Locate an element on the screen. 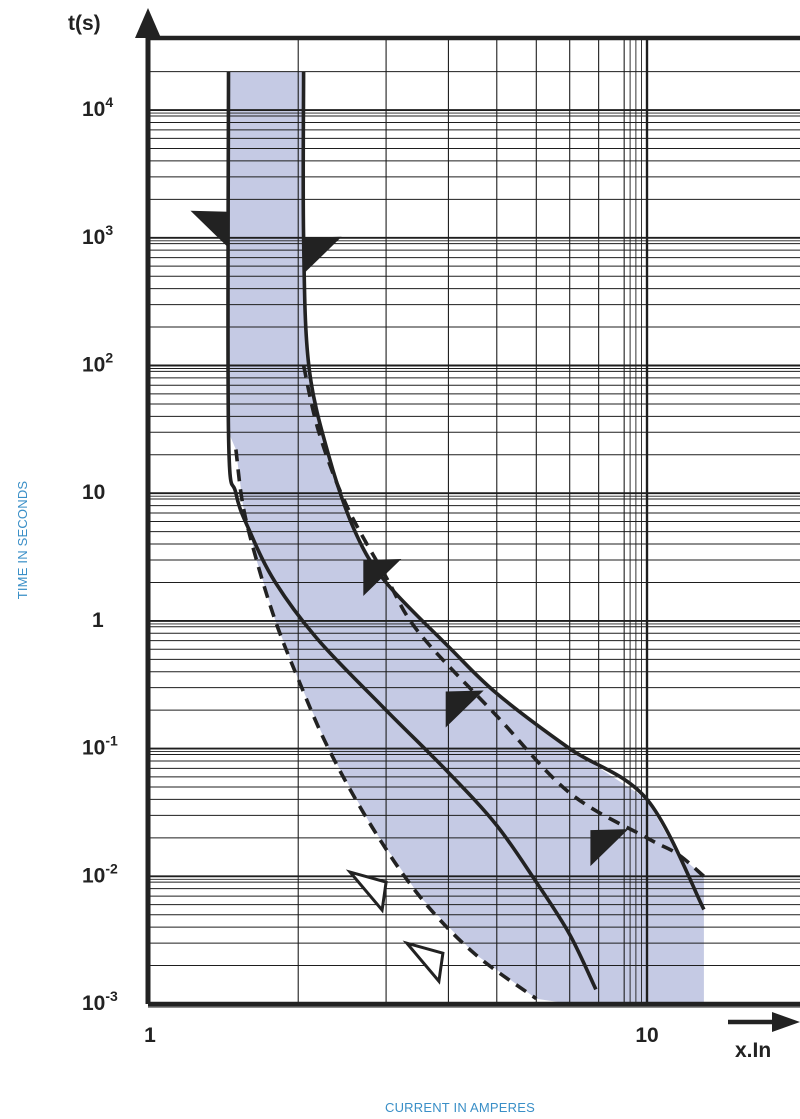  y-tick-label: 10³ is located at coordinates (97, 235).